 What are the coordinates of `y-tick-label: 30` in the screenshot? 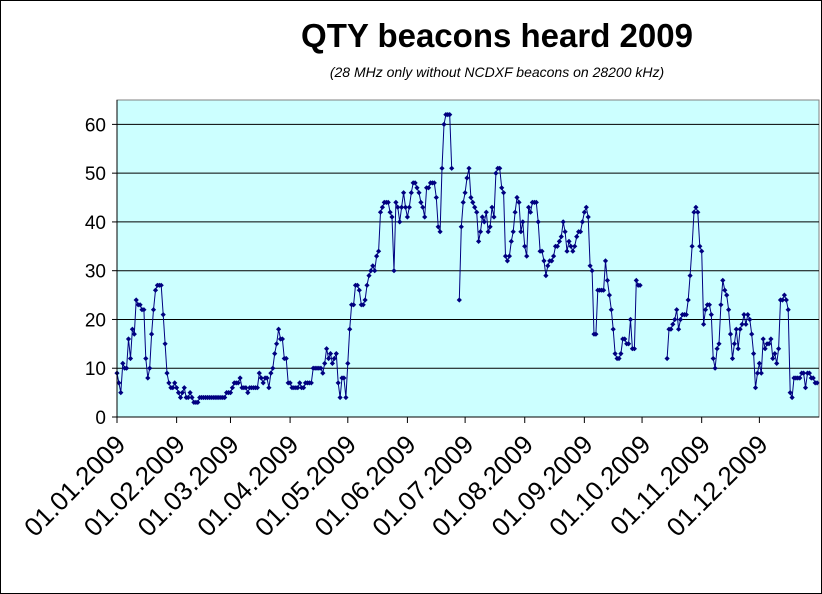 It's located at (95, 272).